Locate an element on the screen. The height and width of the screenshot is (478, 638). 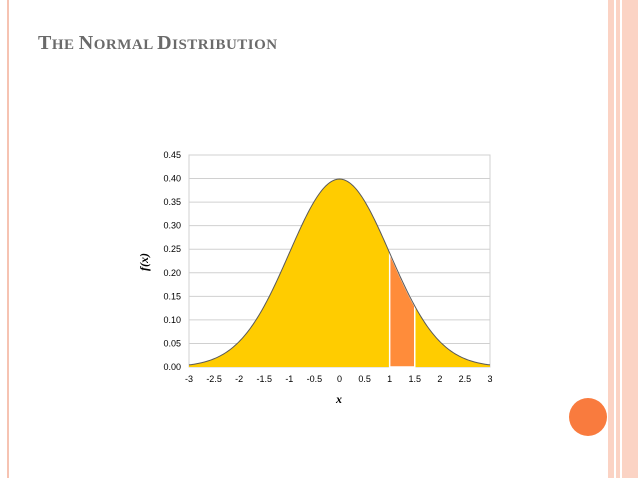
x-tick-label: -2 is located at coordinates (239, 379).